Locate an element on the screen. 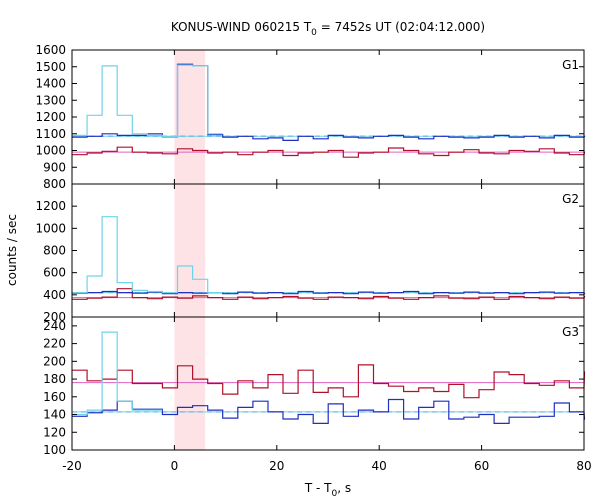 Image resolution: width=600 pixels, height=500 pixels. y-tick-label: 900 is located at coordinates (54, 167).